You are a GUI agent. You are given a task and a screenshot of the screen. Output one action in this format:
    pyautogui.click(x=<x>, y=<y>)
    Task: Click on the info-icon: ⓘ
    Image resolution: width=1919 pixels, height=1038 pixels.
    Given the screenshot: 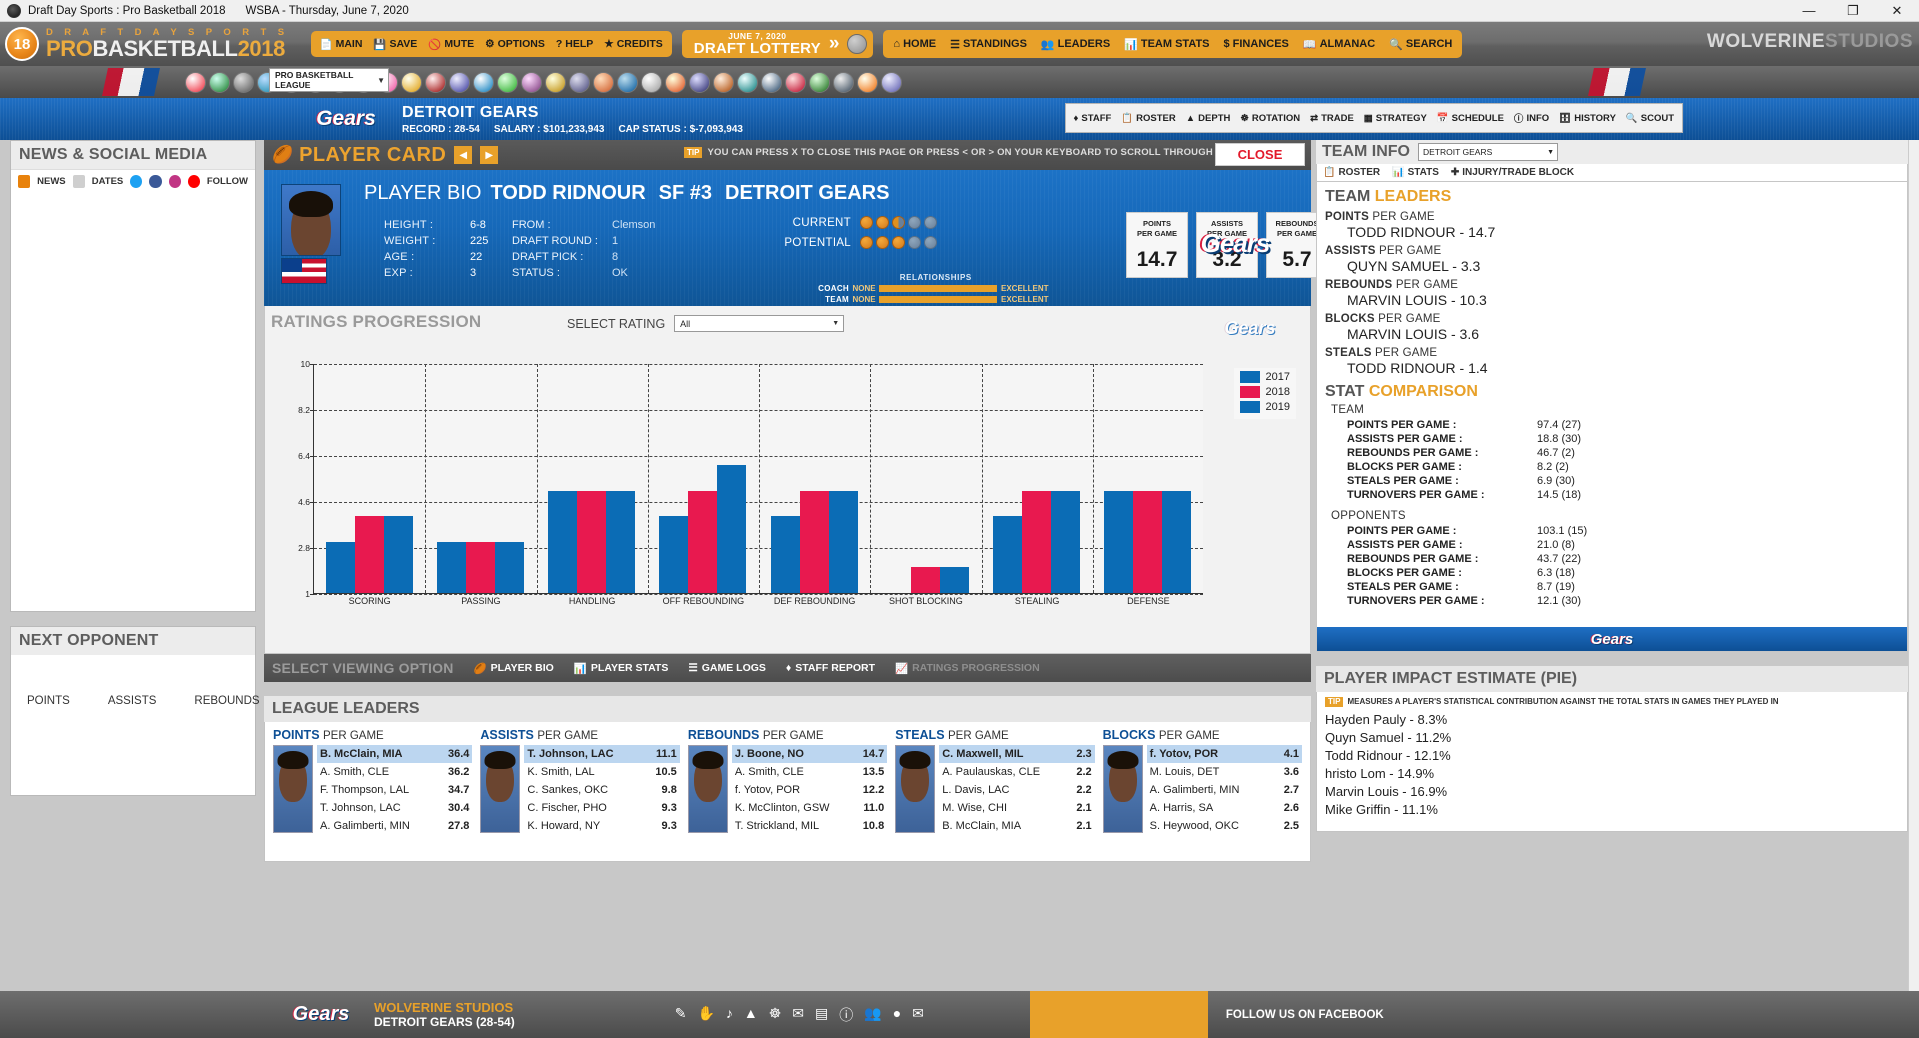 What is the action you would take?
    pyautogui.click(x=846, y=1014)
    